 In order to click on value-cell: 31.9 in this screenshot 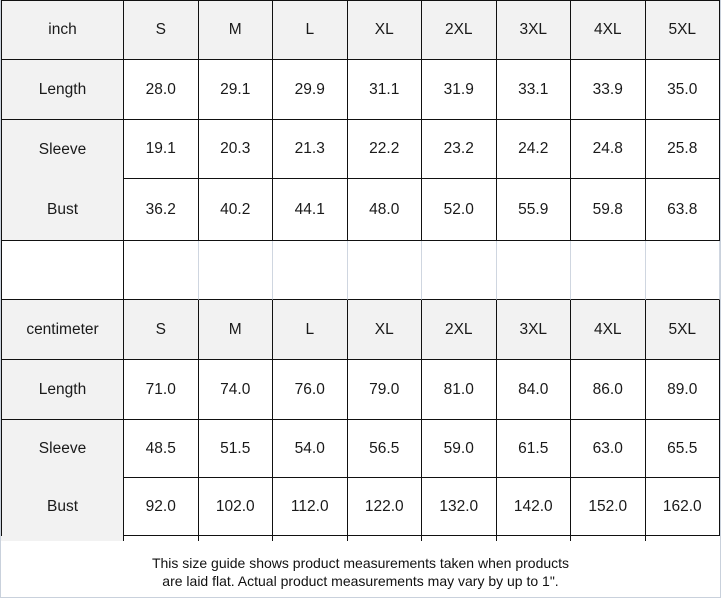, I will do `click(459, 90)`.